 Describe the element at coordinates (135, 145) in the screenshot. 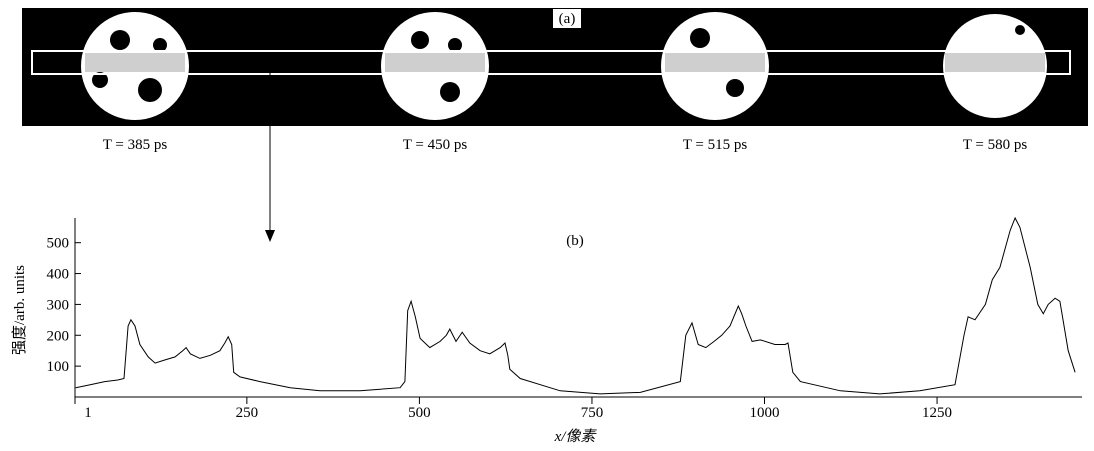

I see `caption: T = 385 ps` at that location.